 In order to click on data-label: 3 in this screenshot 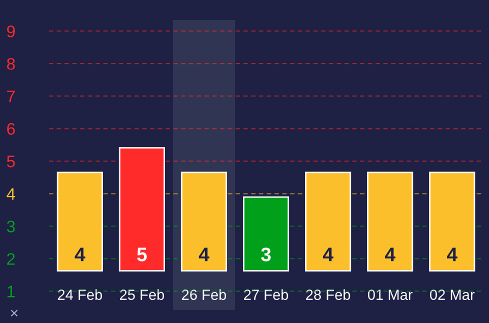, I will do `click(266, 255)`.